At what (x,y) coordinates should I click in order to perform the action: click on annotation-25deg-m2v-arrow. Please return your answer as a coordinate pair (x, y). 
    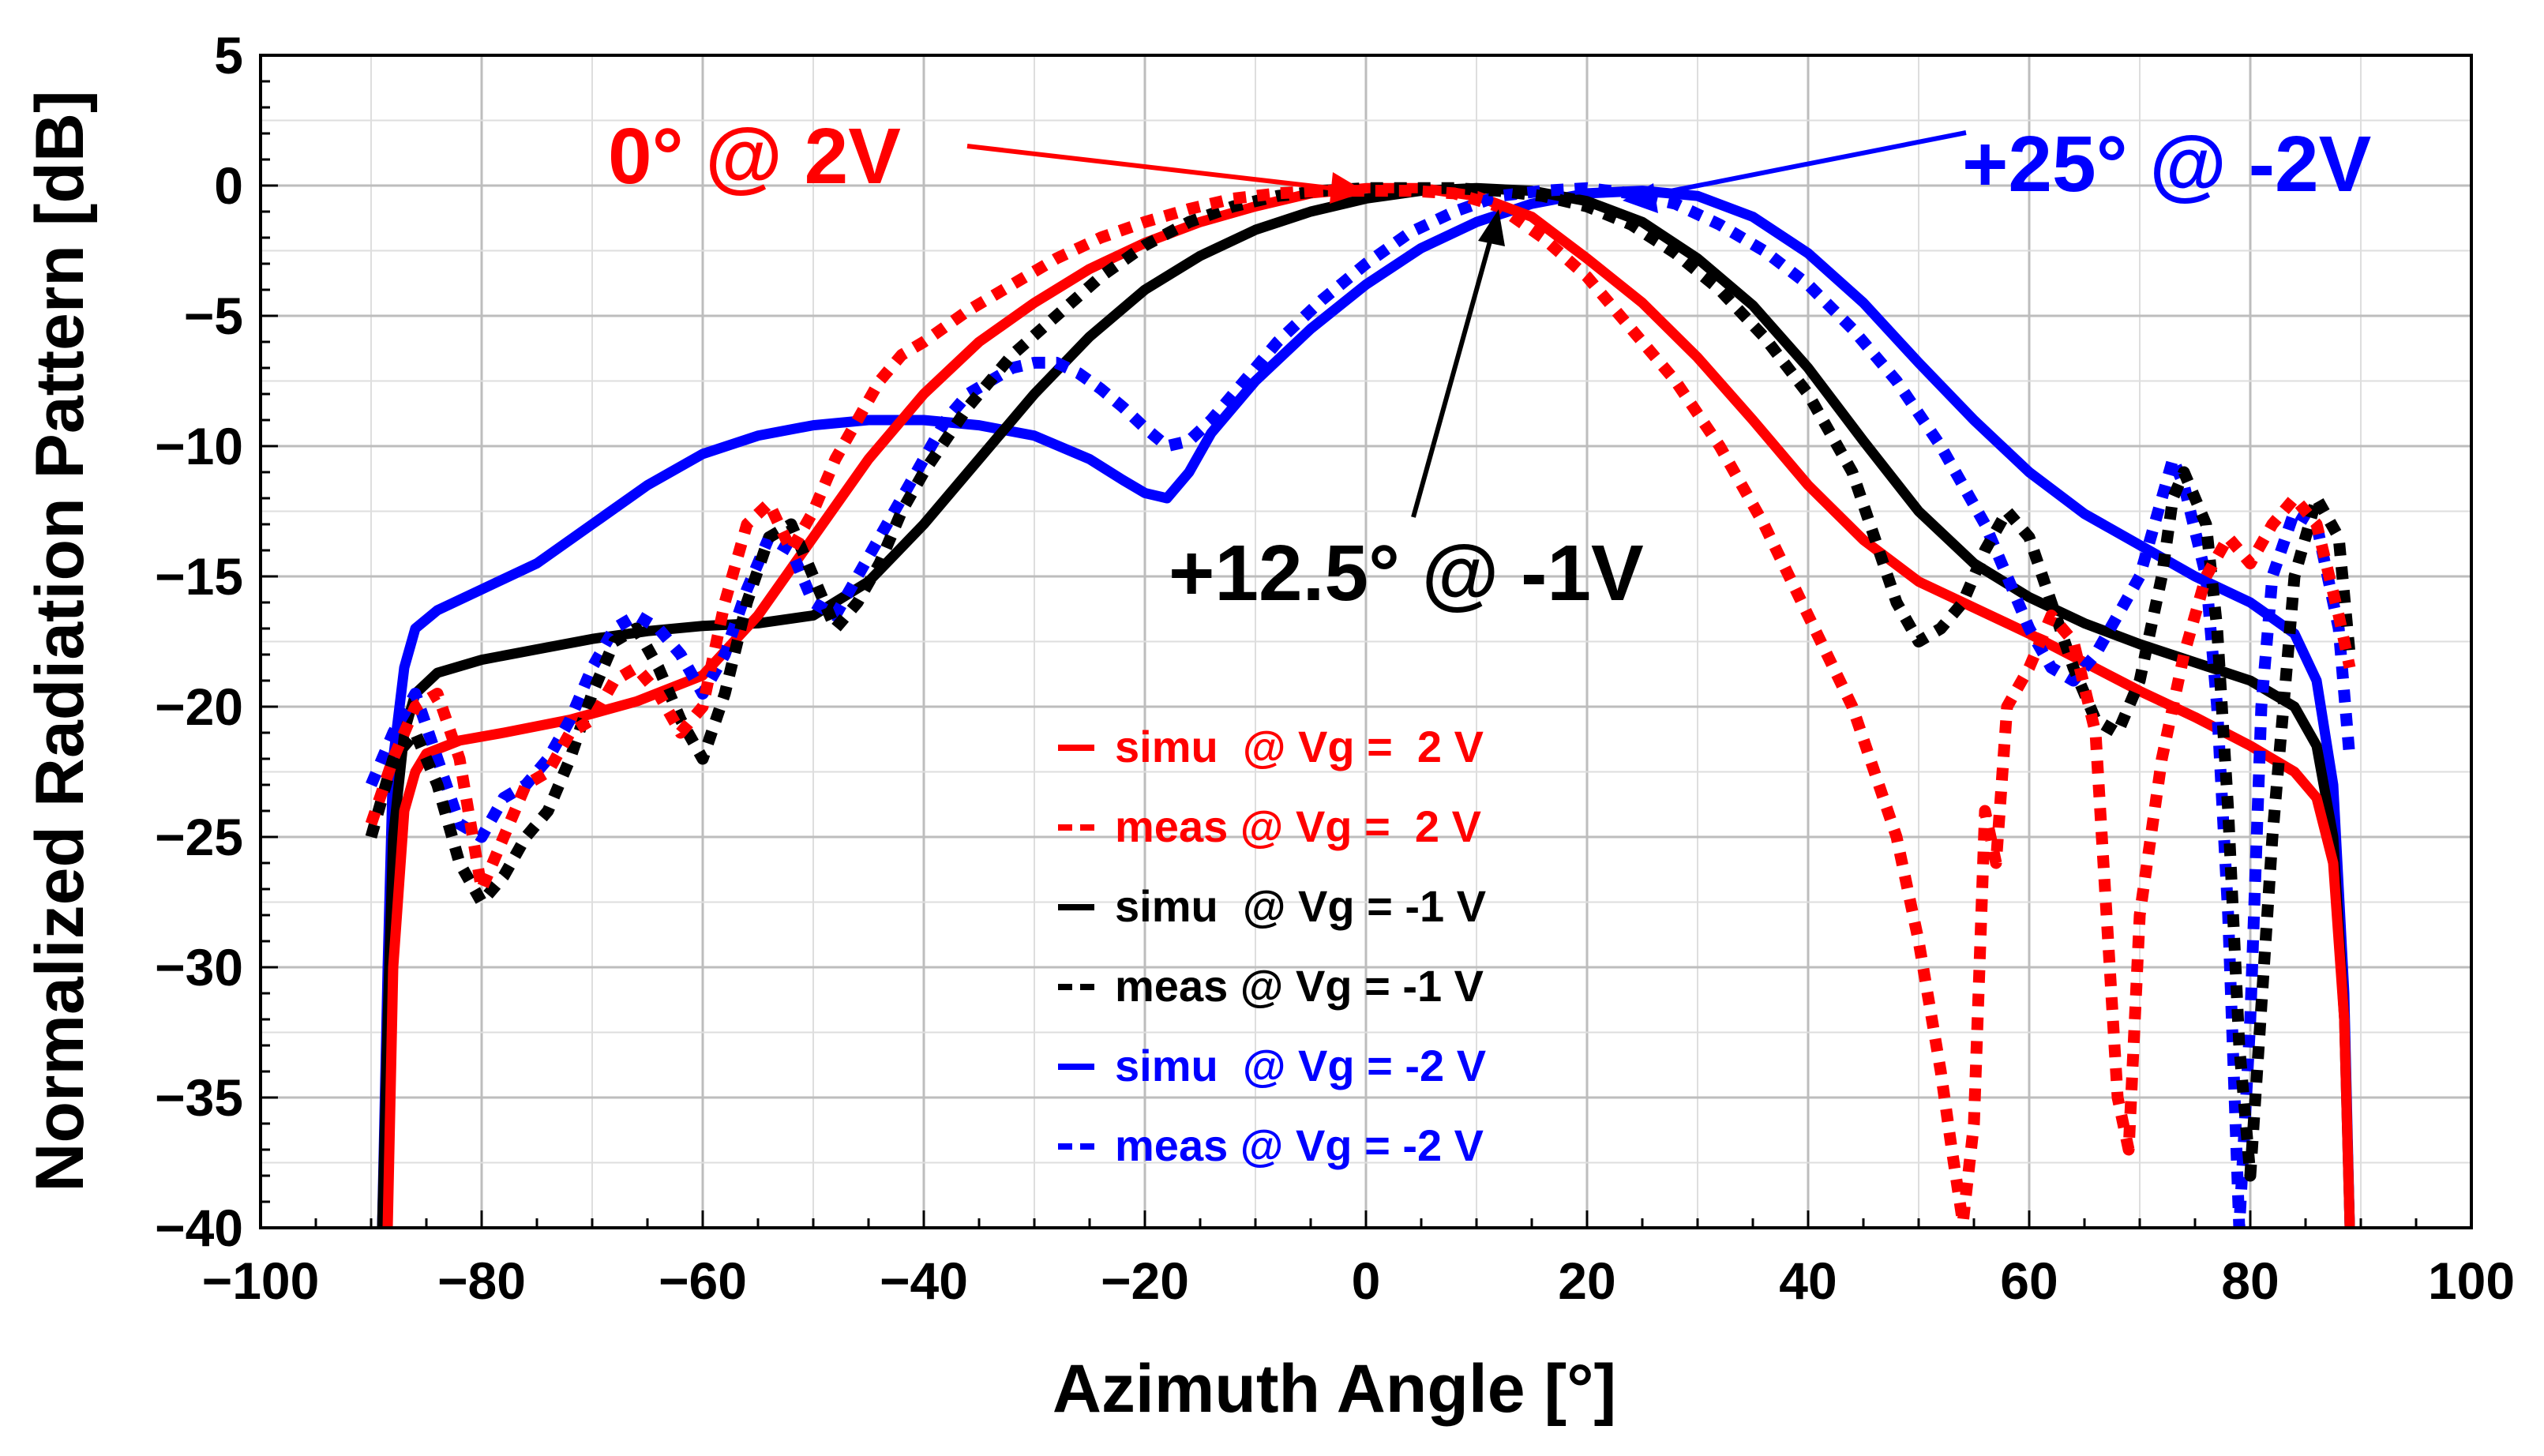
    Looking at the image, I should click on (1806, 164).